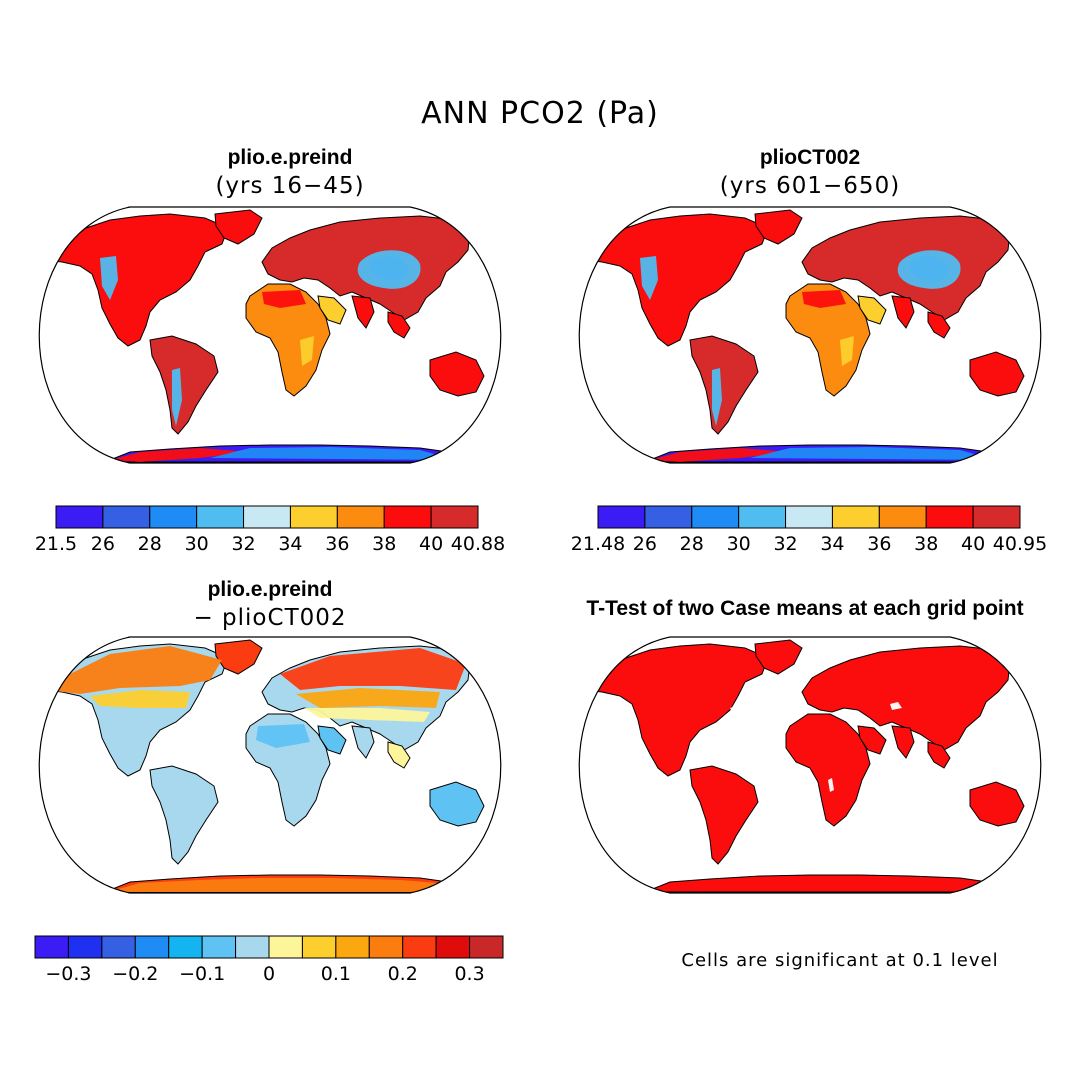 This screenshot has width=1080, height=1080. Describe the element at coordinates (56, 544) in the screenshot. I see `colorbar-tick-label: 21.5` at that location.